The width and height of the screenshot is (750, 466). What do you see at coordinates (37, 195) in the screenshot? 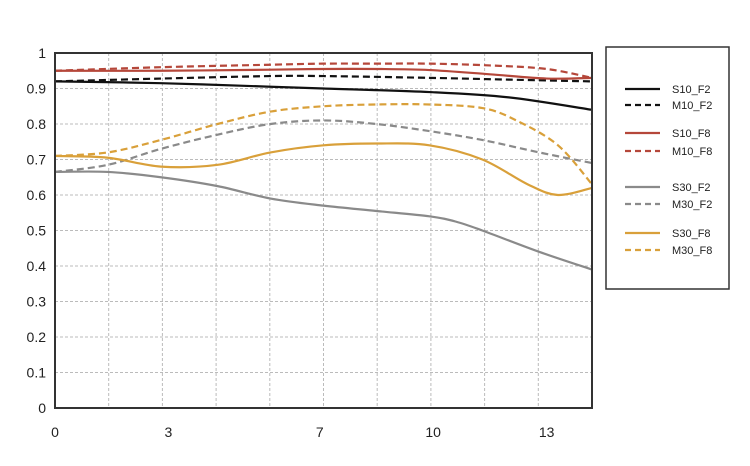
I see `y-tick-label: 0.6` at bounding box center [37, 195].